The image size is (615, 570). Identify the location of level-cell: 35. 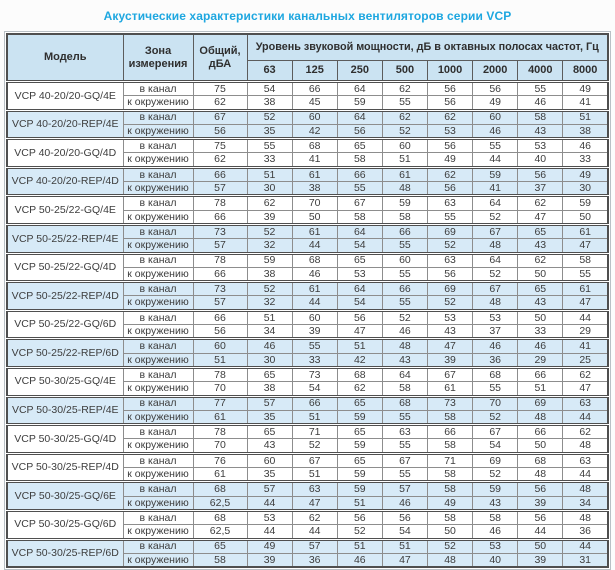
(269, 475).